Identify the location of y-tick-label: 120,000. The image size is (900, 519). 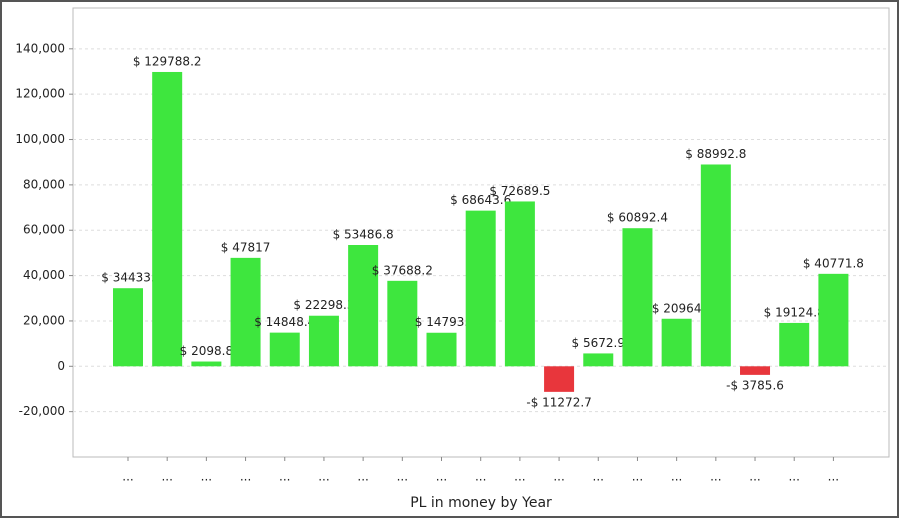
(40, 94).